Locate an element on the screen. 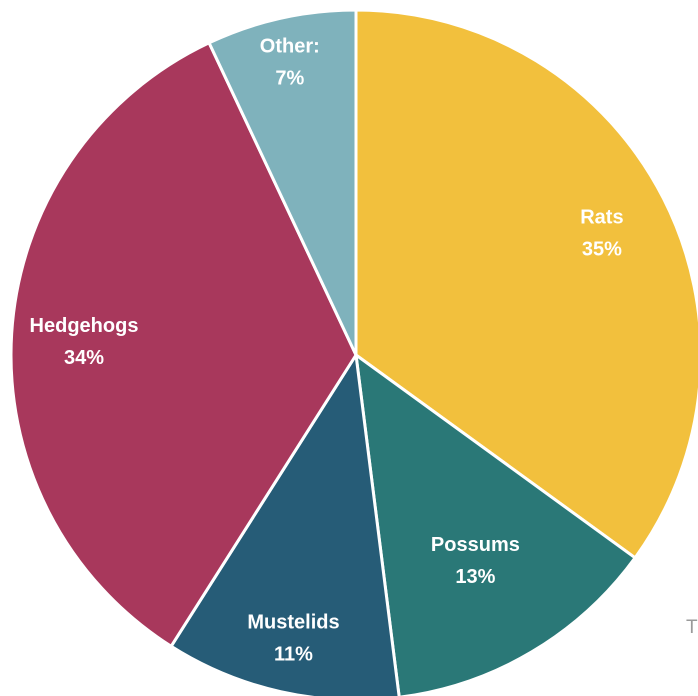 This screenshot has height=696, width=698. slice-category-label: Rats is located at coordinates (601, 218).